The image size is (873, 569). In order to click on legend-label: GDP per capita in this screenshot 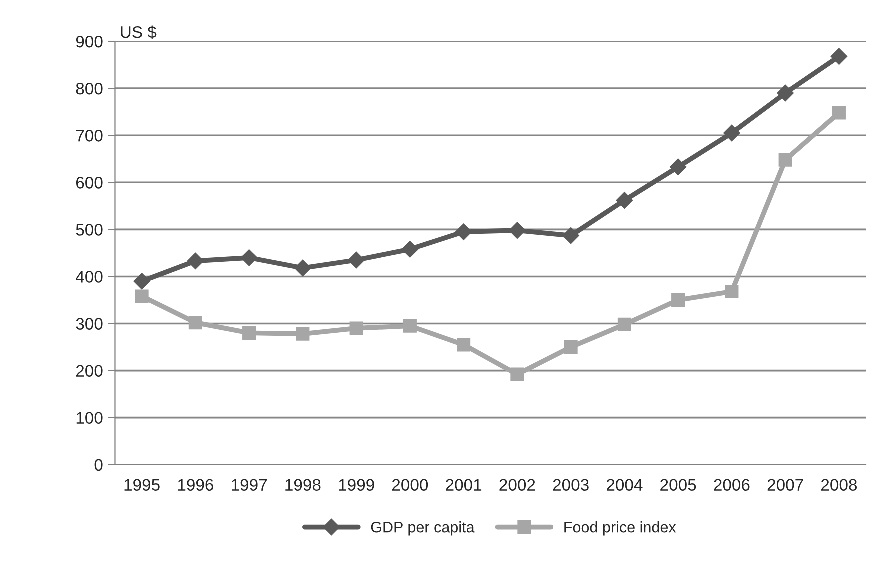, I will do `click(423, 529)`.